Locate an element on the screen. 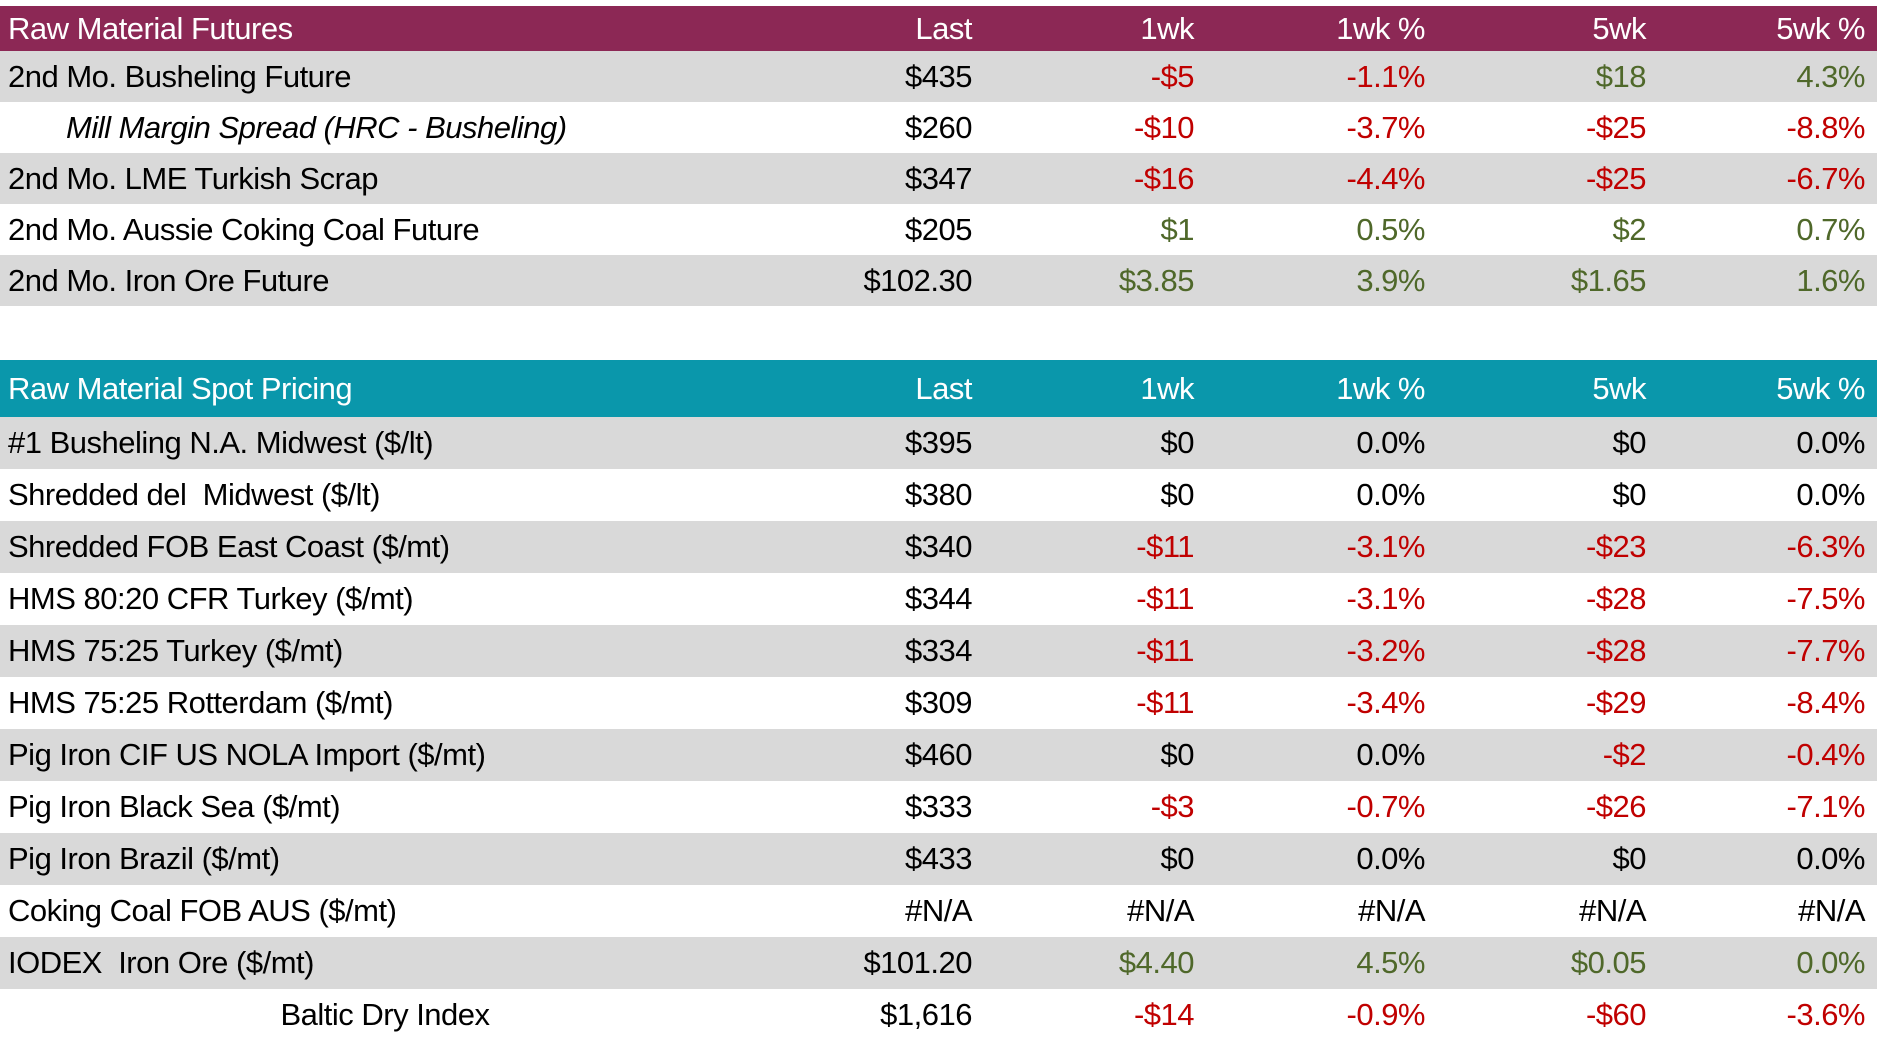 The height and width of the screenshot is (1041, 1877). value-cell: -8.8% is located at coordinates (1826, 127).